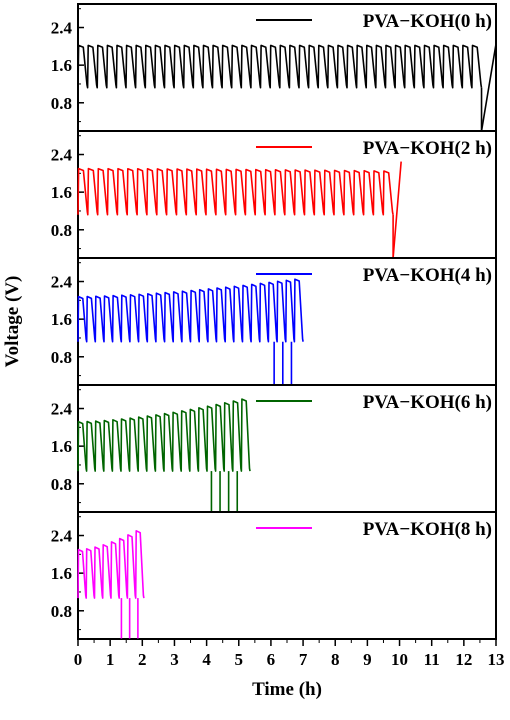 This screenshot has height=720, width=510. I want to click on x-tick-label: 5, so click(239, 659).